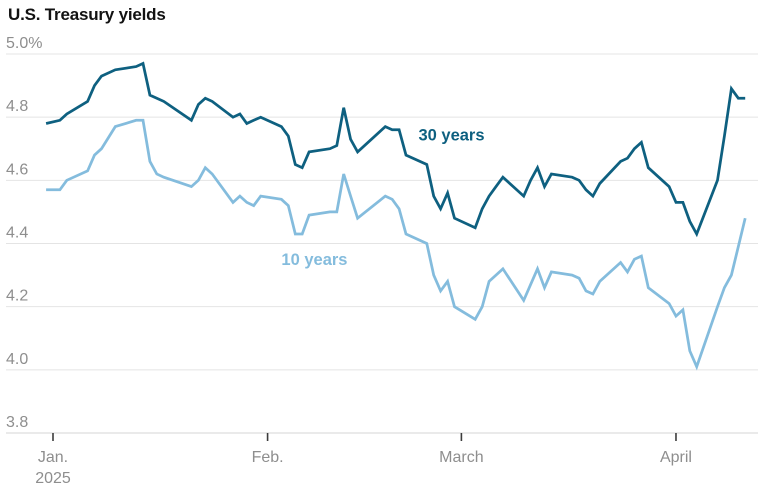  What do you see at coordinates (268, 457) in the screenshot?
I see `x-axis-label: Feb.` at bounding box center [268, 457].